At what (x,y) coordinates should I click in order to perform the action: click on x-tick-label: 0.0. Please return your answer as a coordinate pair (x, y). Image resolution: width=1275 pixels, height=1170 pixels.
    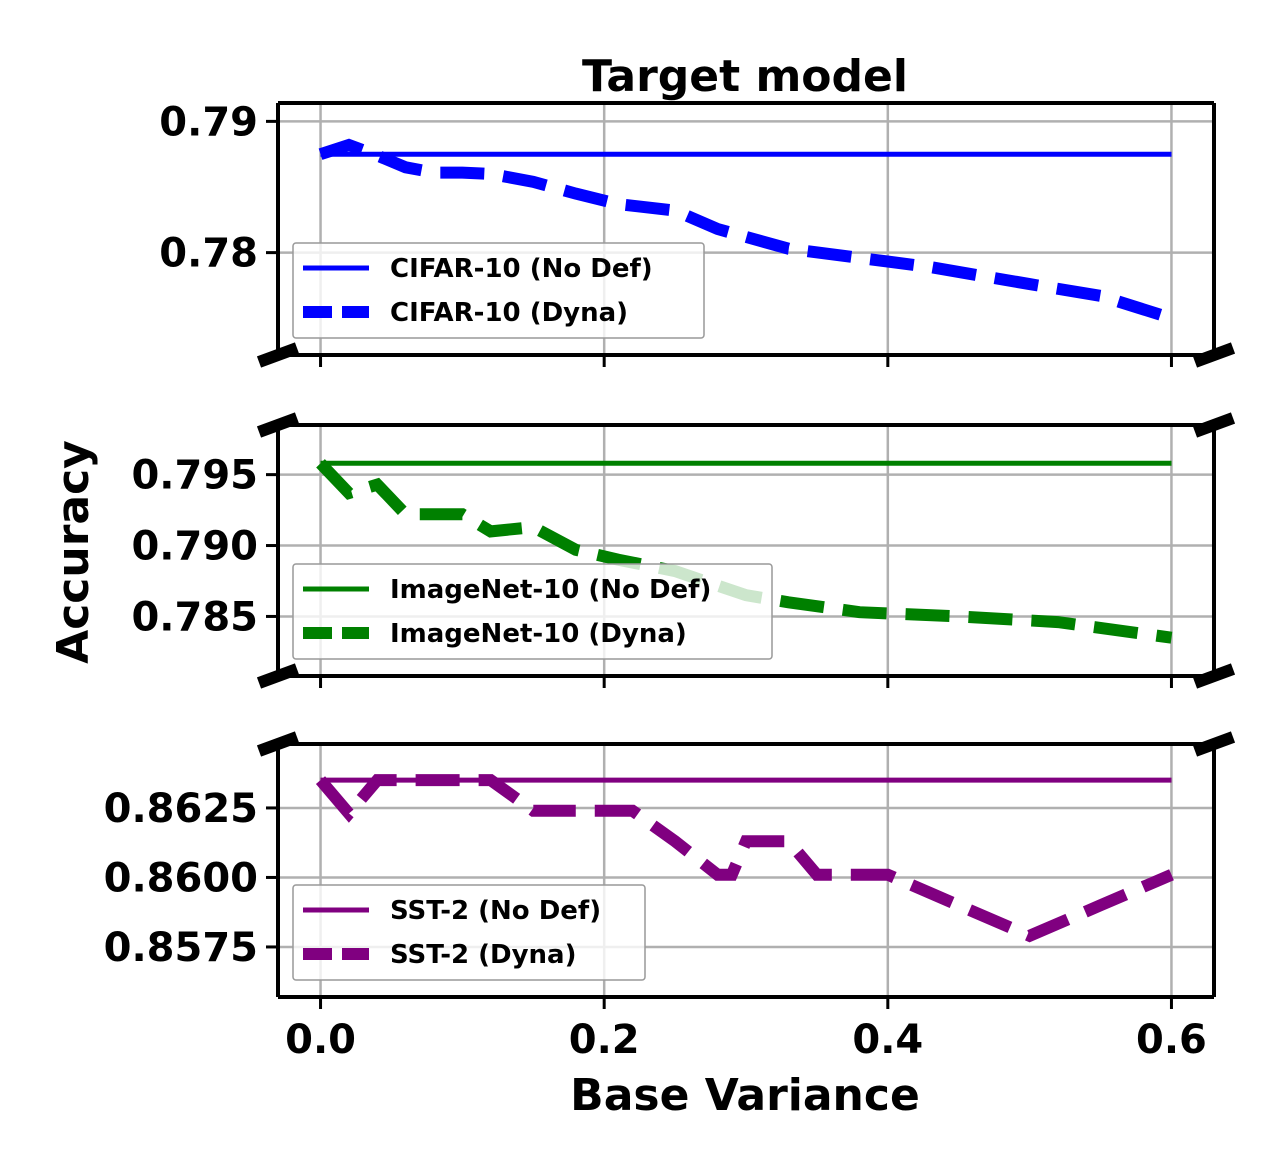
    Looking at the image, I should click on (320, 1040).